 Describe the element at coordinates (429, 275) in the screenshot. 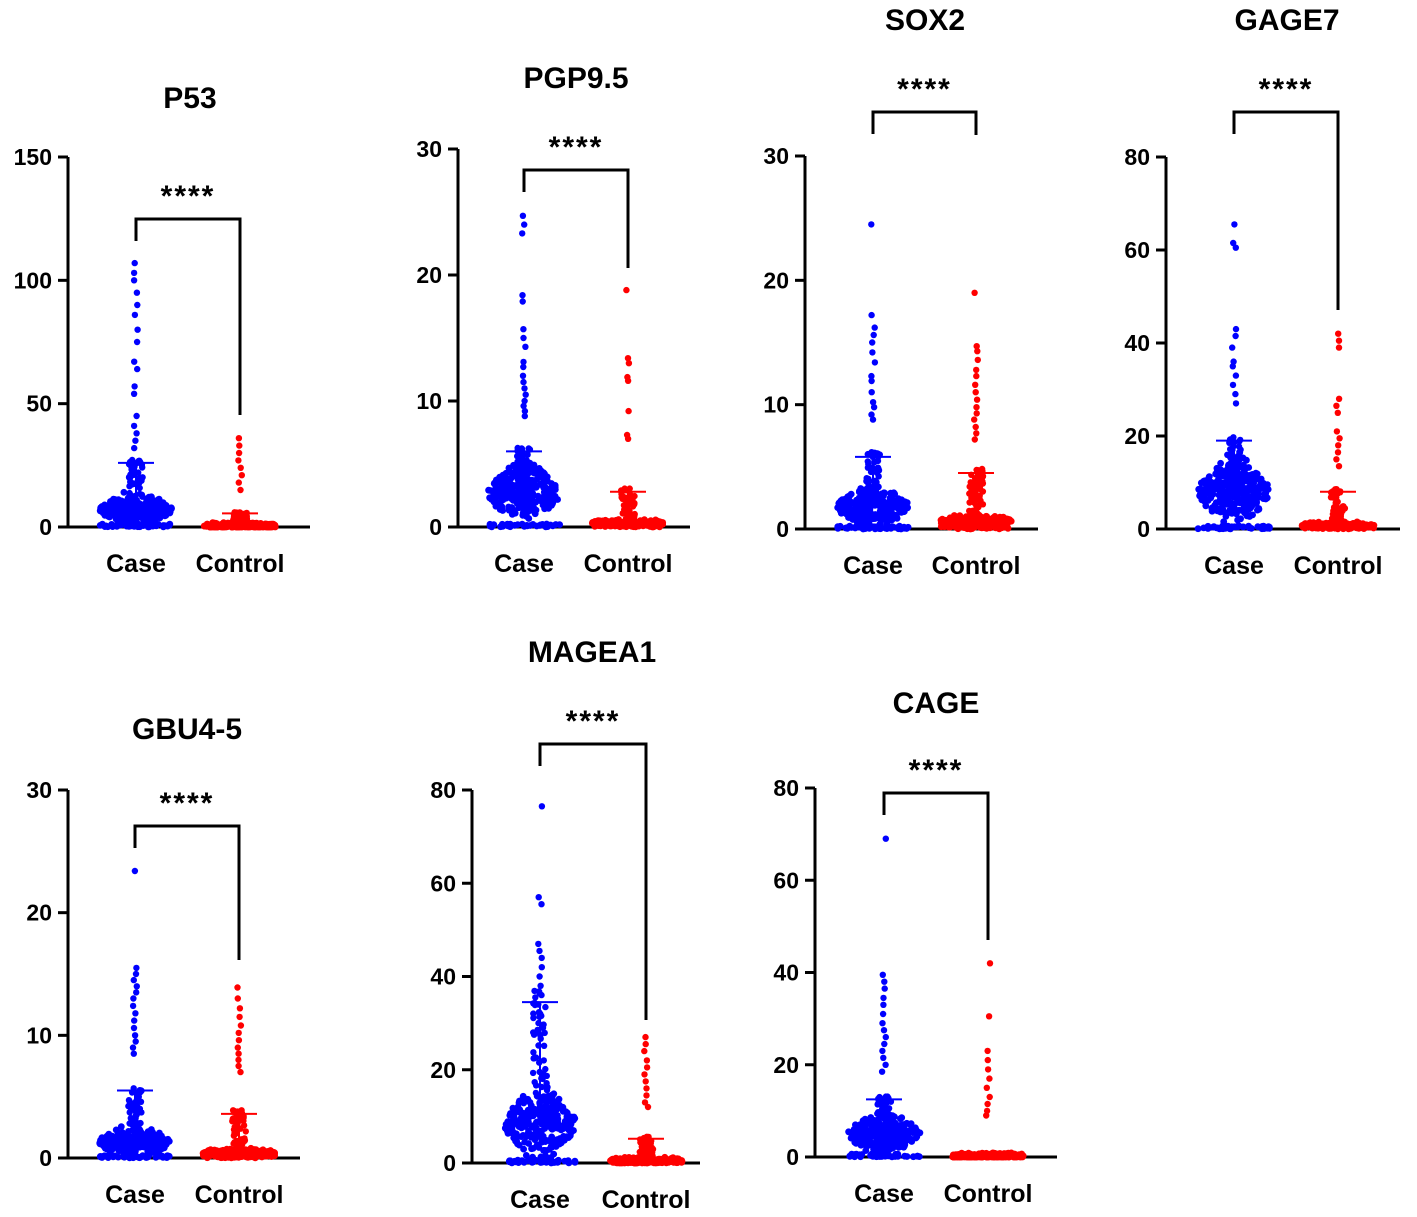

I see `y-tick-label: 20` at that location.